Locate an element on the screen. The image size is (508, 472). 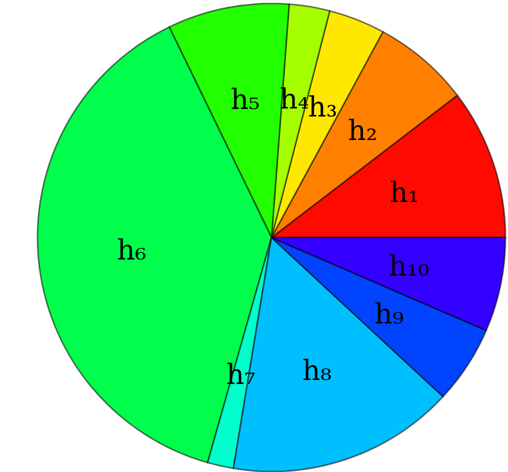
slice-label: h₁₀ is located at coordinates (409, 265).